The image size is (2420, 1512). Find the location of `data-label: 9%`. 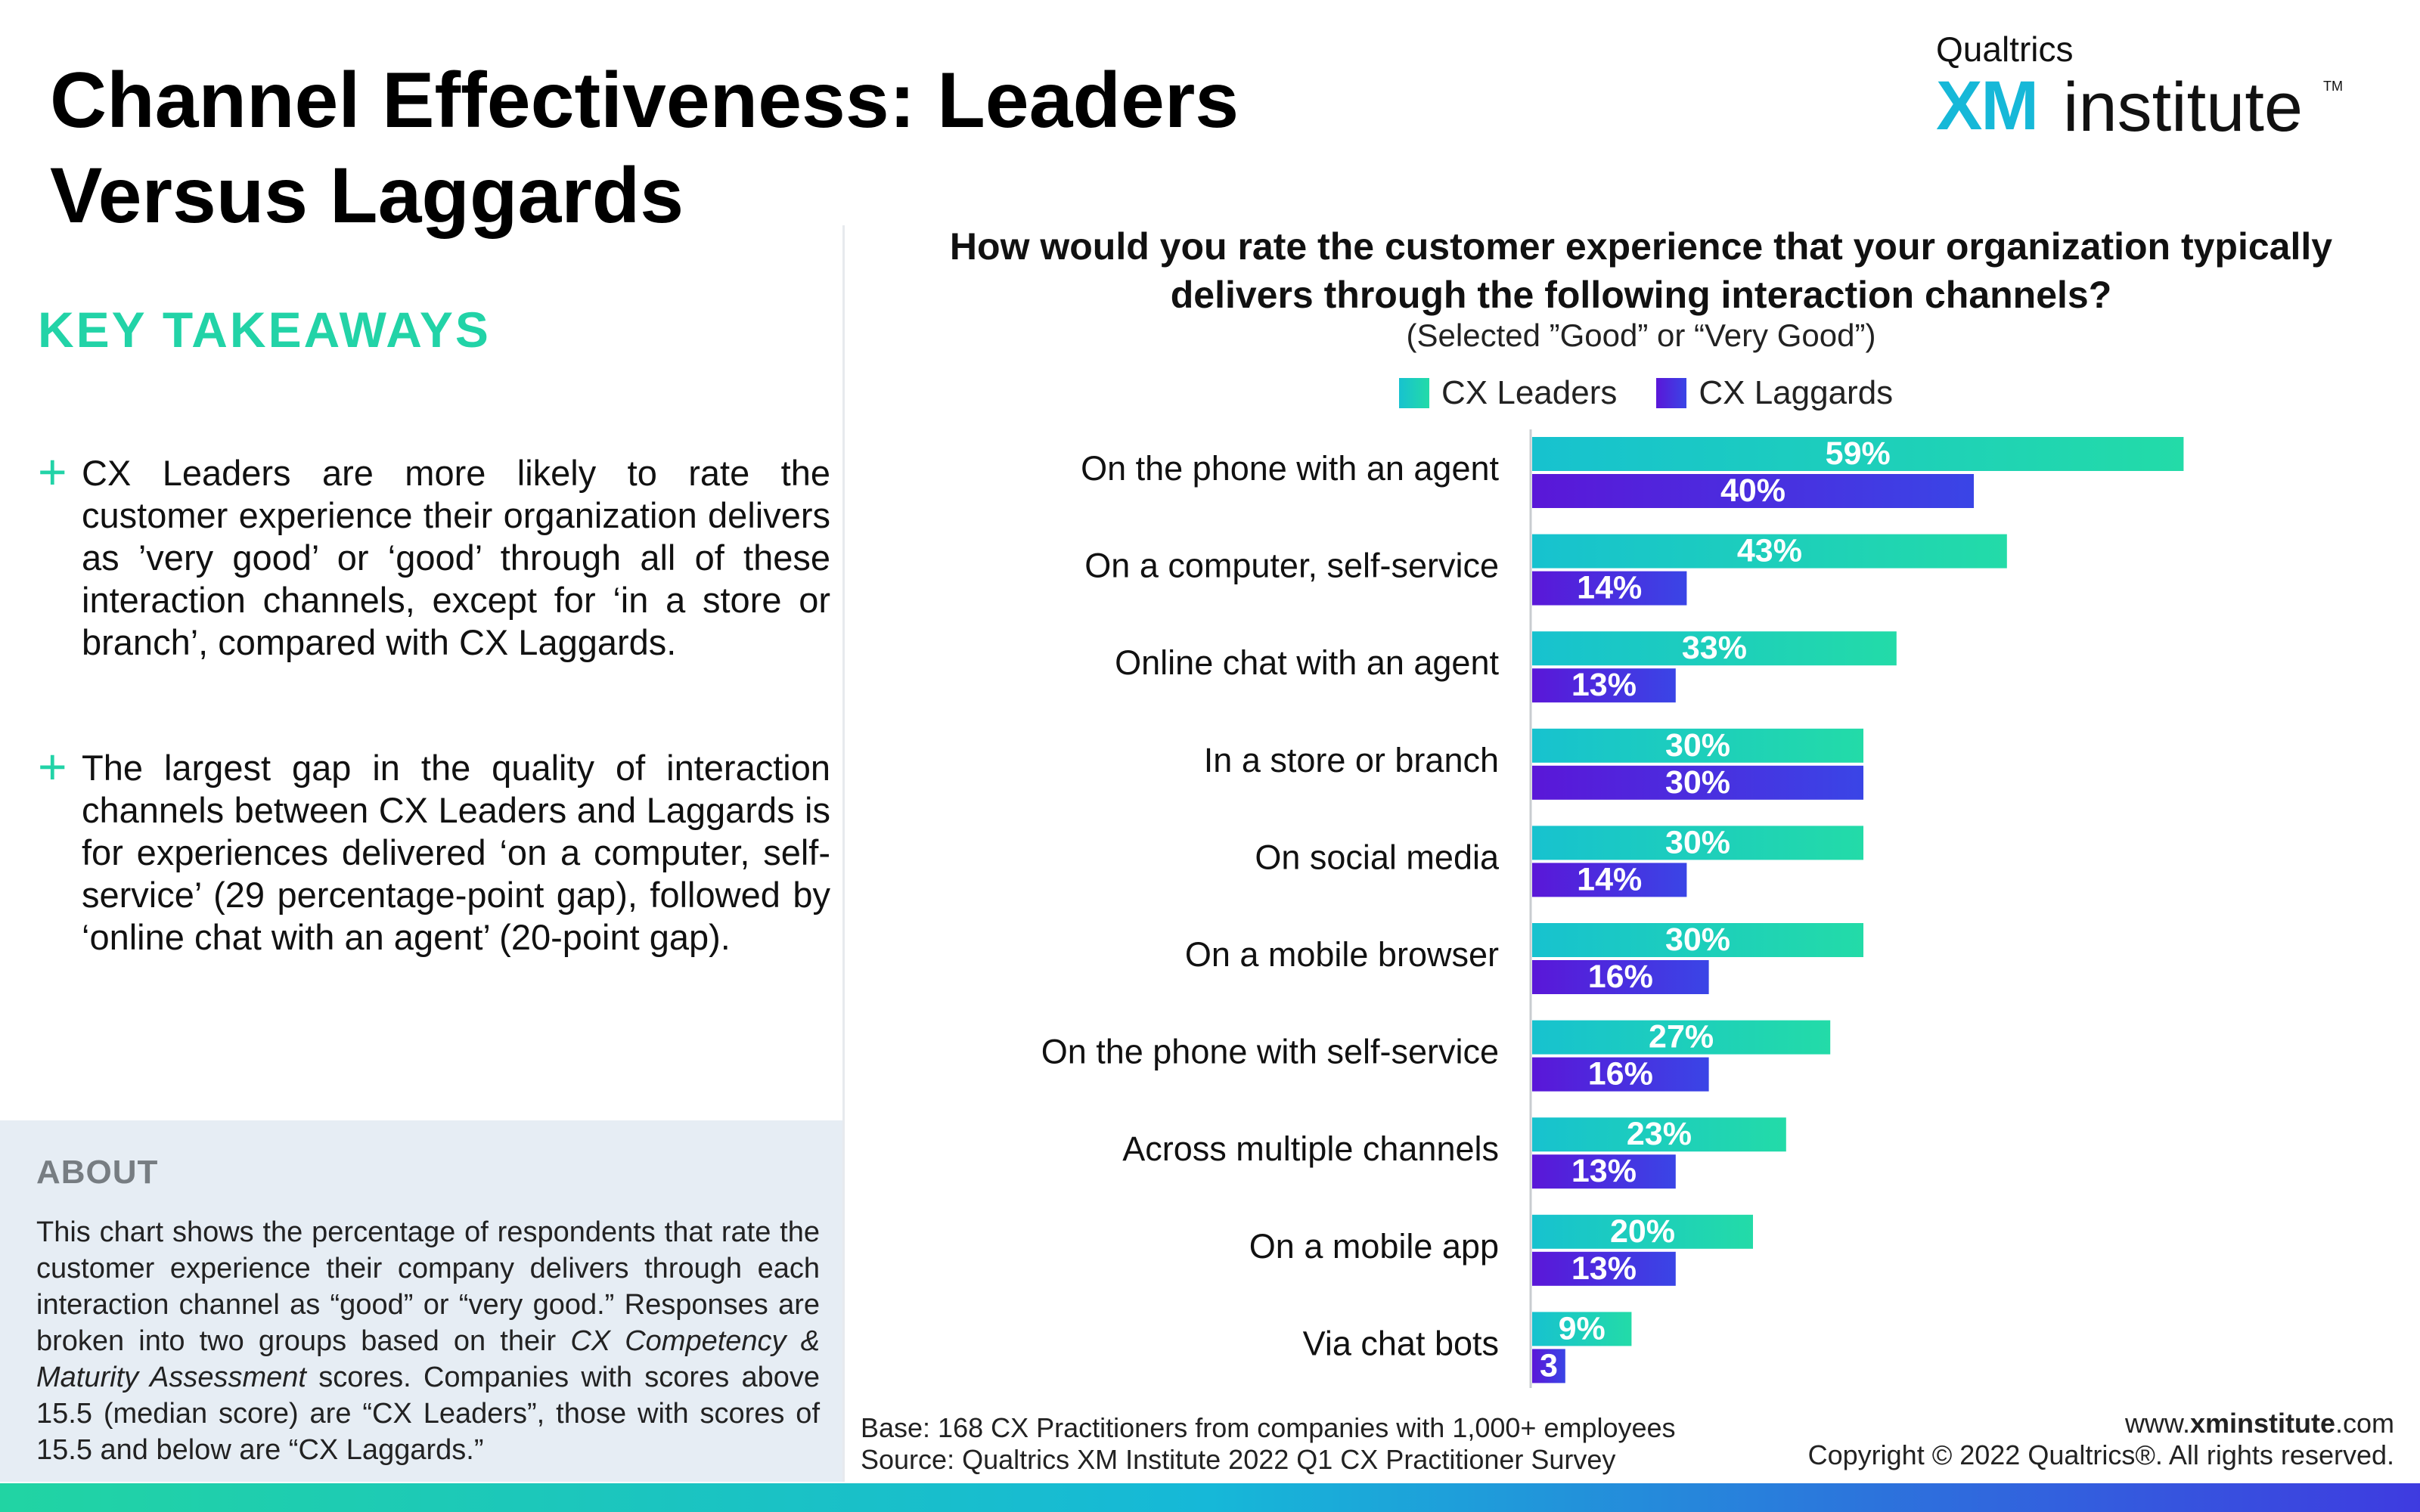

data-label: 9% is located at coordinates (1583, 1328).